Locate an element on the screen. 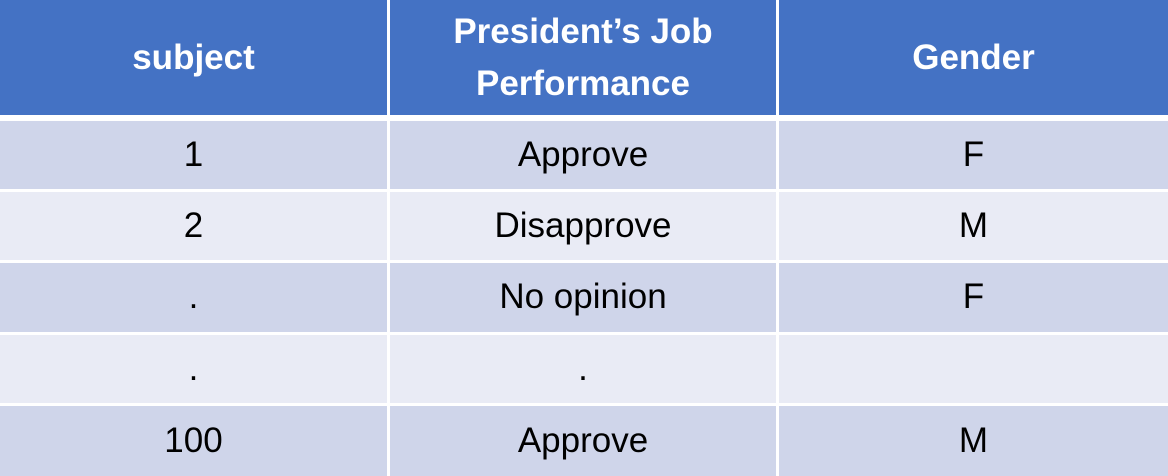 The image size is (1168, 476). column-header-gender: Gender is located at coordinates (973, 60).